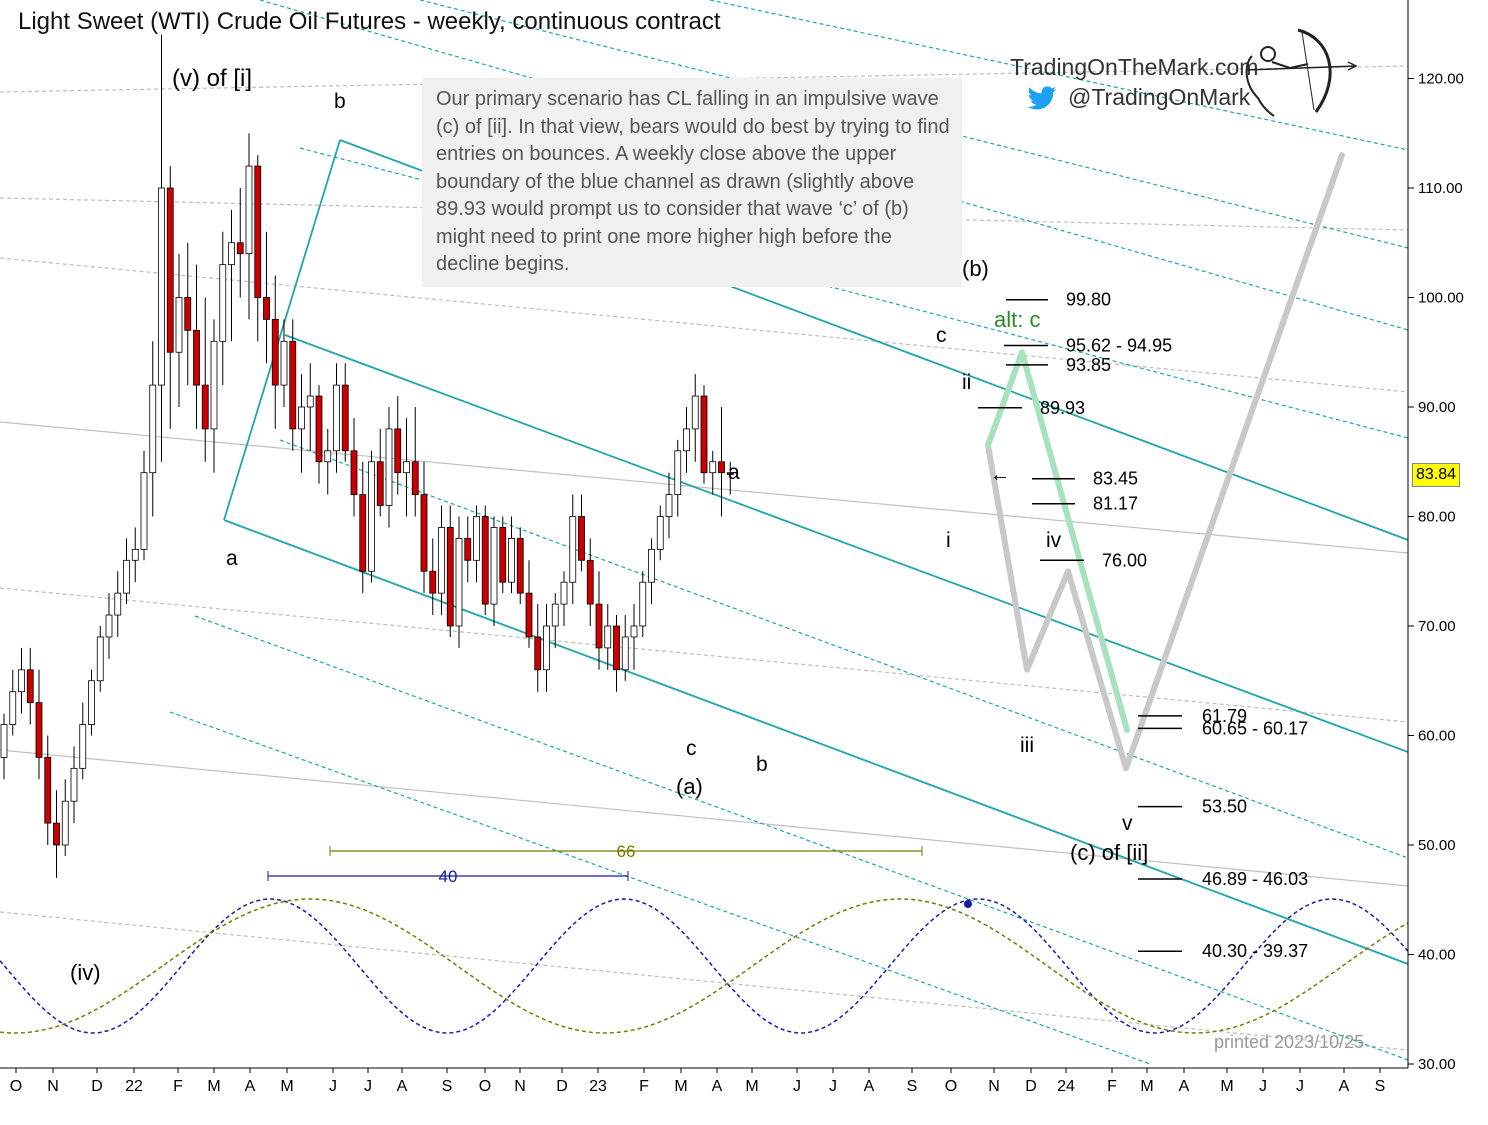 This screenshot has height=1125, width=1488. Describe the element at coordinates (1255, 951) in the screenshot. I see `price-level-label: 40.30 - 39.37` at that location.